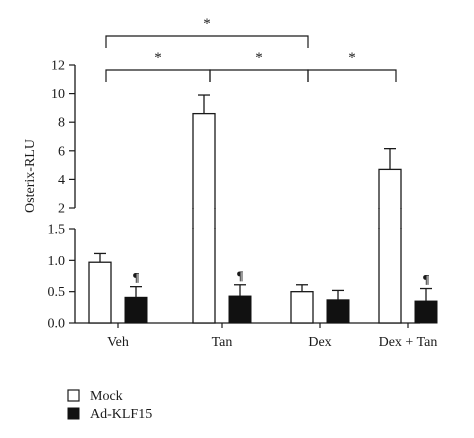 This screenshot has width=474, height=438. Describe the element at coordinates (57, 261) in the screenshot. I see `y-tick-label: 1.0` at that location.